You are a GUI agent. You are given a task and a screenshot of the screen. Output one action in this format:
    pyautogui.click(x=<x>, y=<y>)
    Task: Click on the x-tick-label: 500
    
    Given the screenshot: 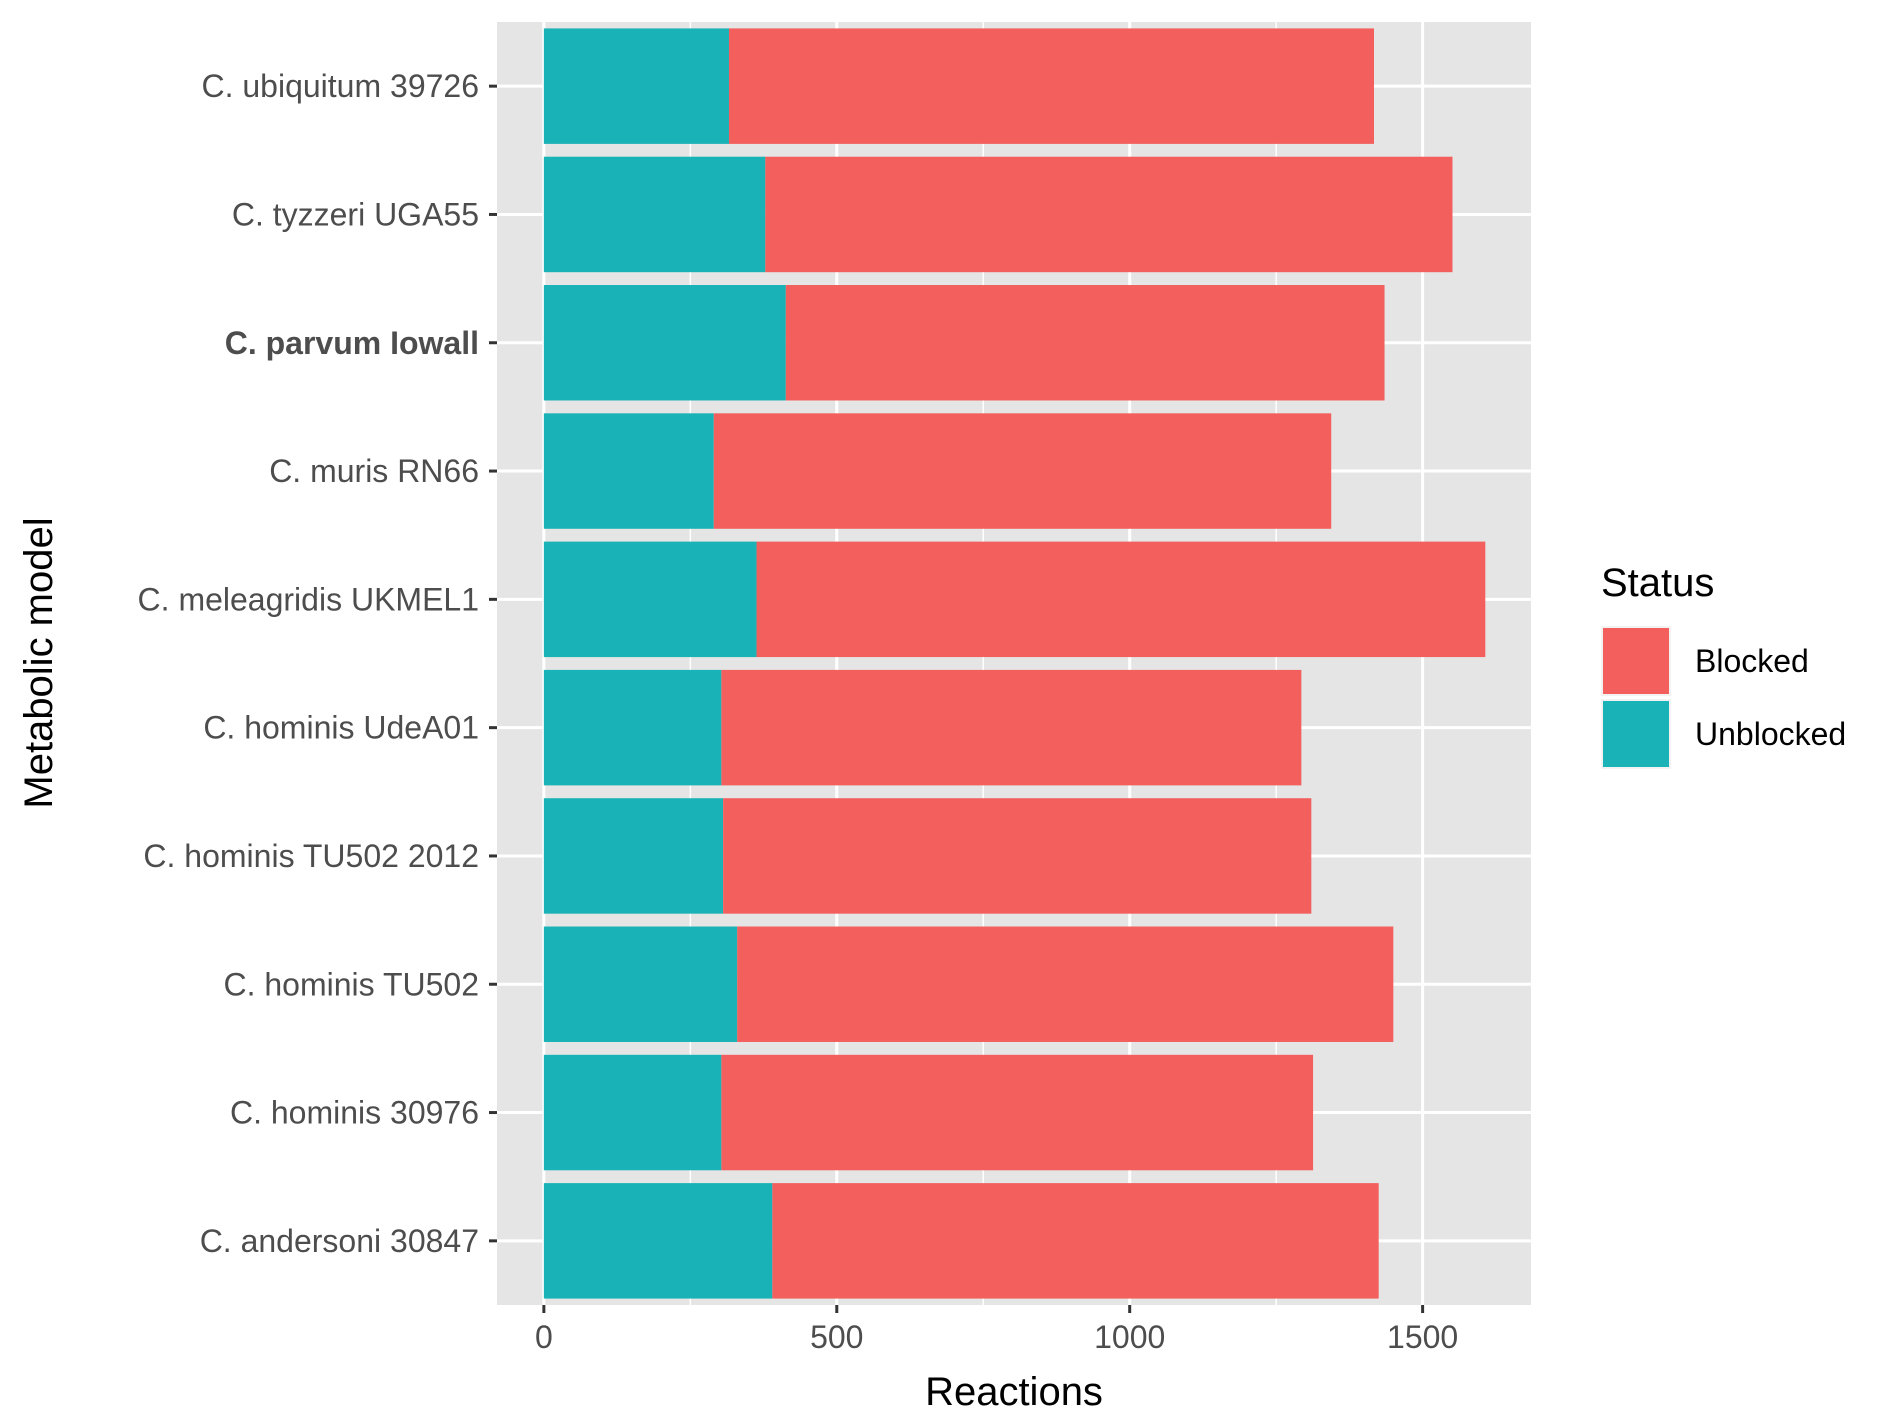 What is the action you would take?
    pyautogui.click(x=836, y=1337)
    